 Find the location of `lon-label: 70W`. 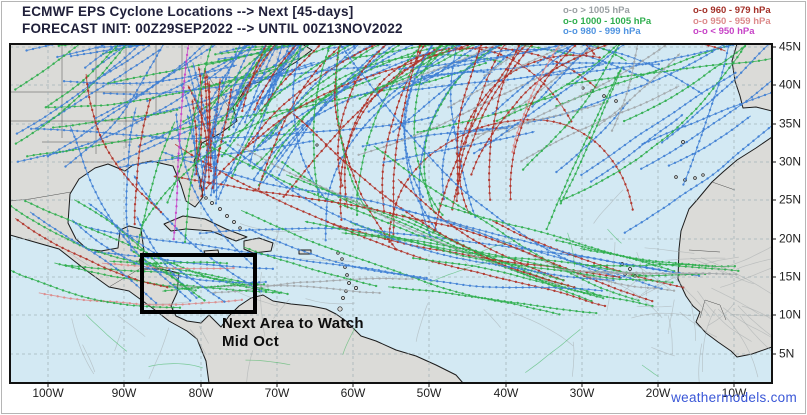

lon-label: 70W is located at coordinates (277, 393).